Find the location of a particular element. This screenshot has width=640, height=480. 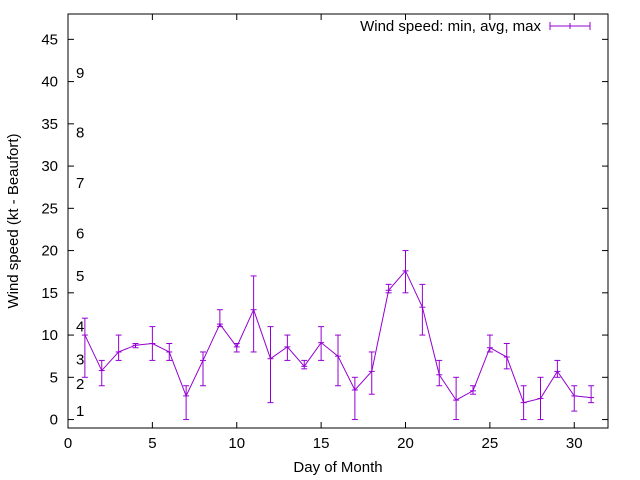

x-tick-label: 5 is located at coordinates (152, 443).